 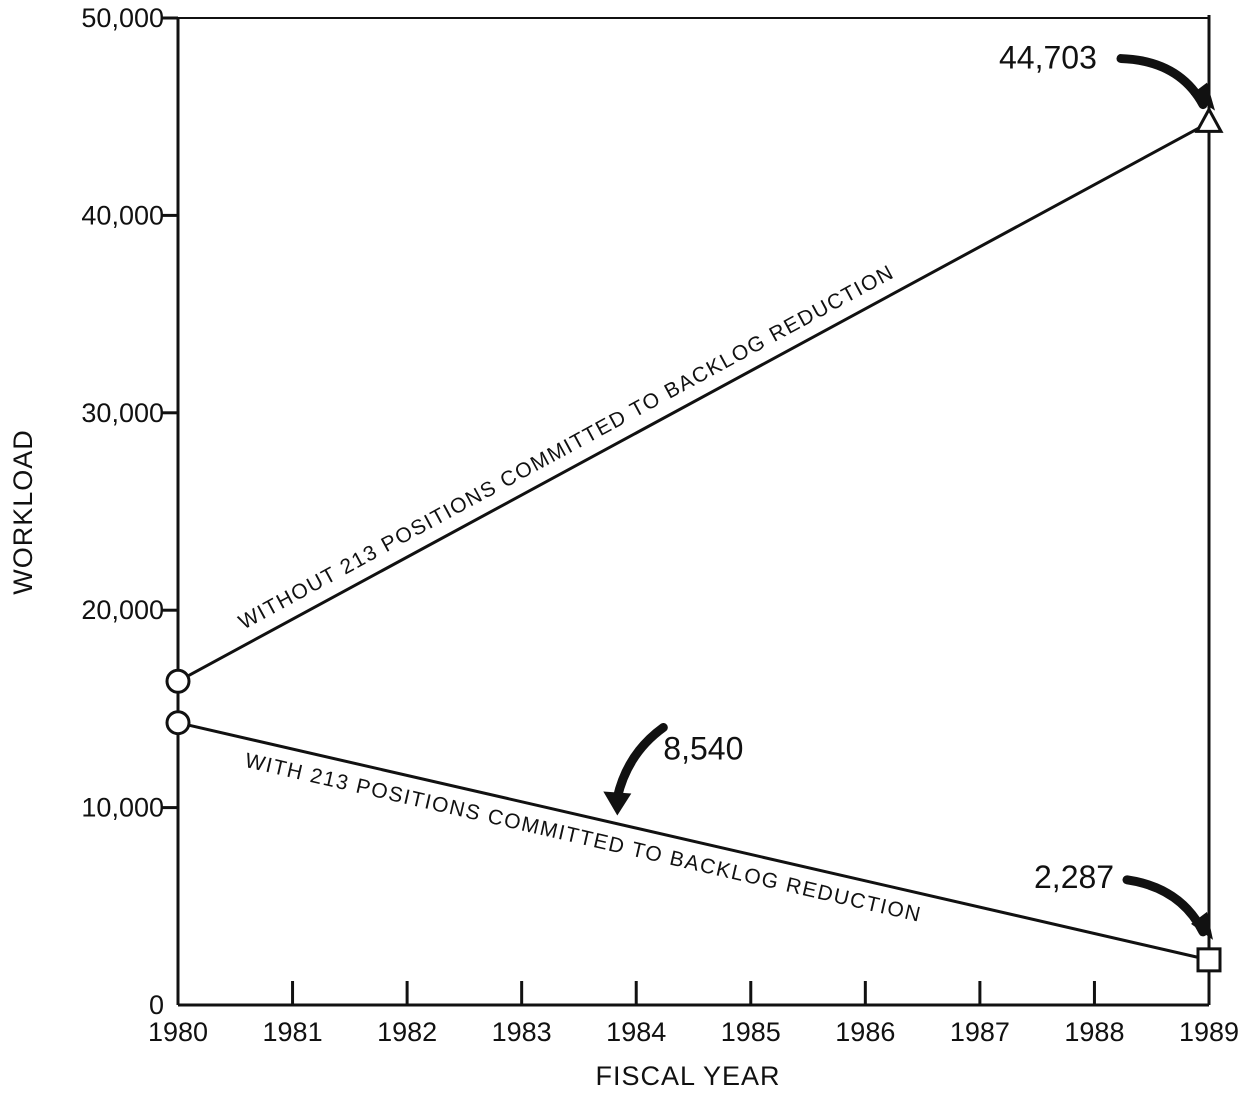 What do you see at coordinates (122, 808) in the screenshot?
I see `y-tick-label: 10,000` at bounding box center [122, 808].